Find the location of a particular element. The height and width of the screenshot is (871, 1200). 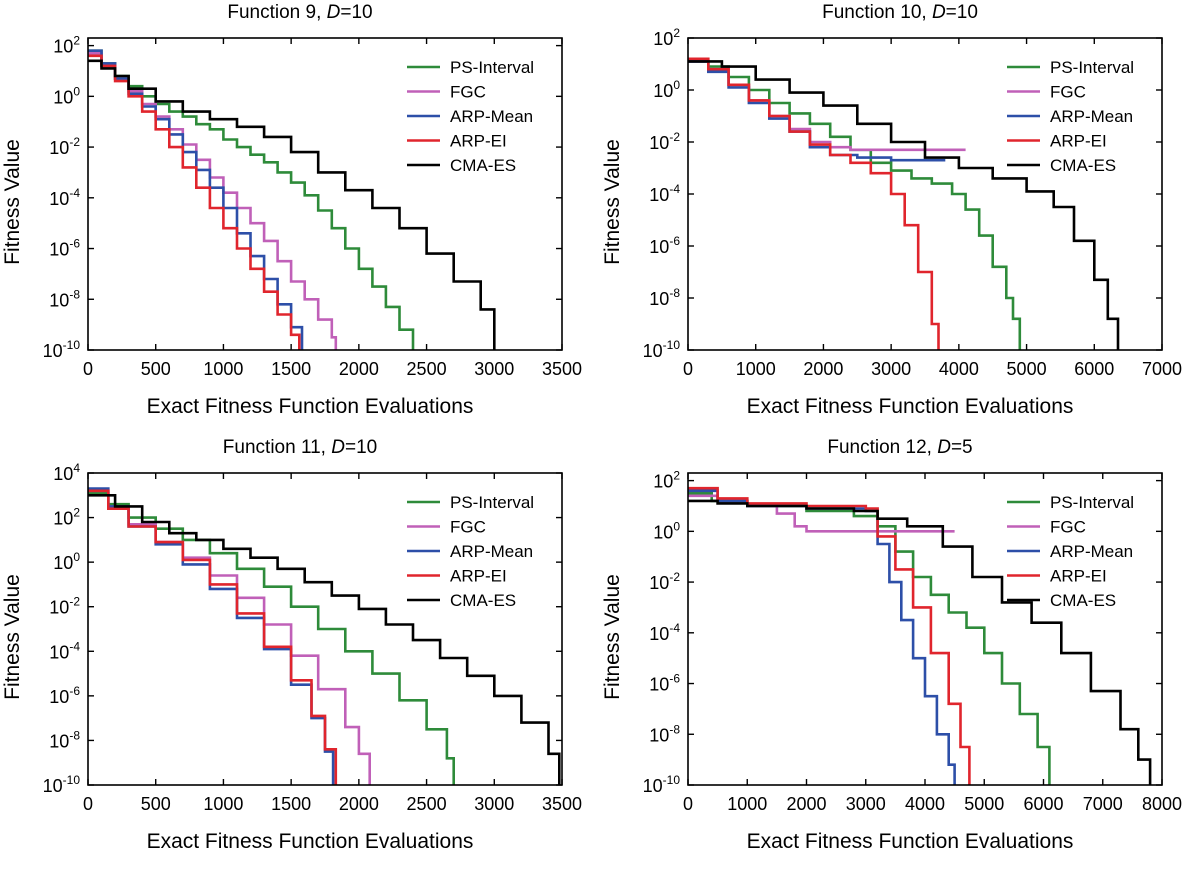

x-tick-label: 8000 is located at coordinates (1162, 804).